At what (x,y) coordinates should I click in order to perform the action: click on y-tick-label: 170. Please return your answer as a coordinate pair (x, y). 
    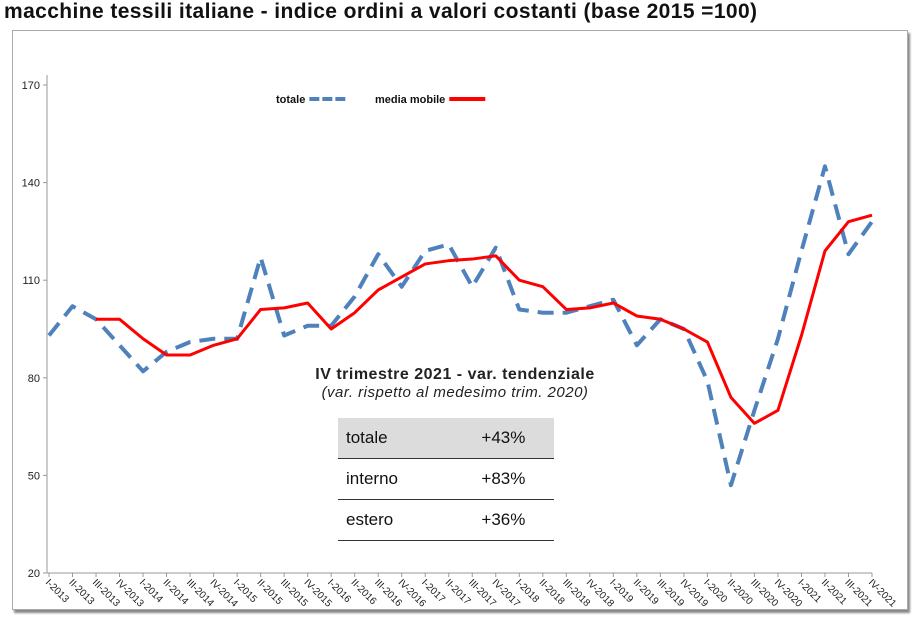
    Looking at the image, I should click on (31, 86).